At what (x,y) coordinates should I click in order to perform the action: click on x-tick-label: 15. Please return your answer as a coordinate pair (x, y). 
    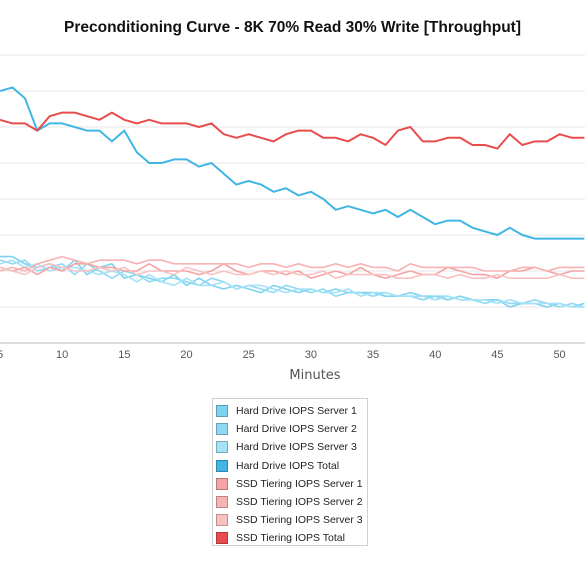
    Looking at the image, I should click on (124, 355).